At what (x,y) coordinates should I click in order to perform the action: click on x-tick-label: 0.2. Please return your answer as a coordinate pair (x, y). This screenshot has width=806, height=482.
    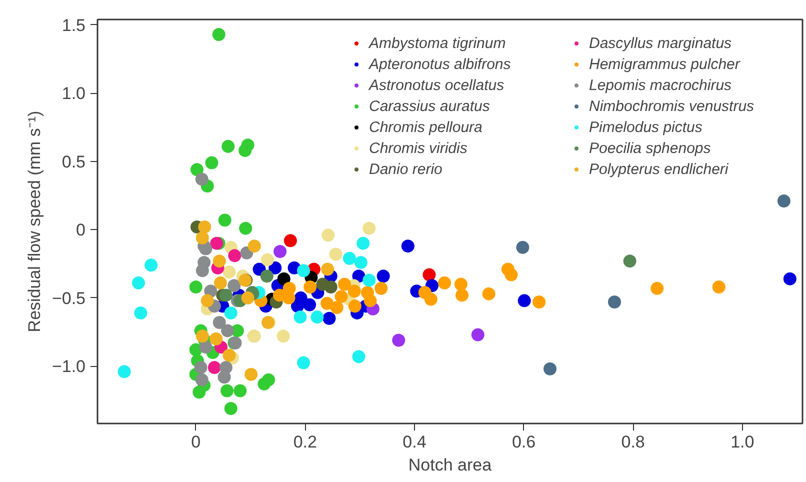
    Looking at the image, I should click on (305, 442).